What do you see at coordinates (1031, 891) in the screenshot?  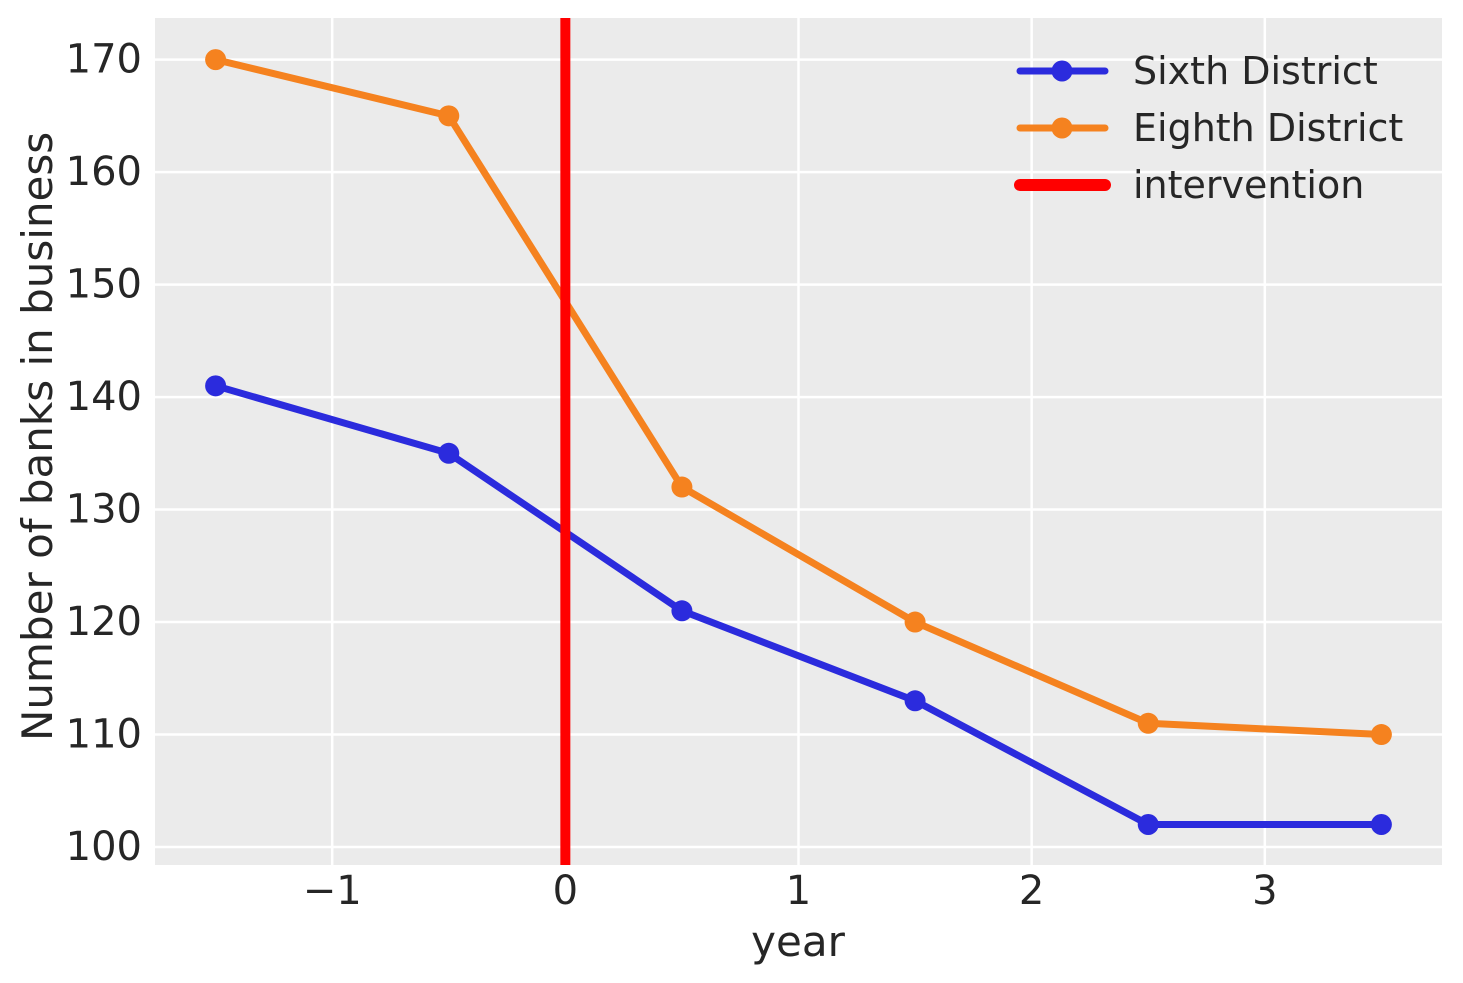 I see `x-tick-label: 2` at bounding box center [1031, 891].